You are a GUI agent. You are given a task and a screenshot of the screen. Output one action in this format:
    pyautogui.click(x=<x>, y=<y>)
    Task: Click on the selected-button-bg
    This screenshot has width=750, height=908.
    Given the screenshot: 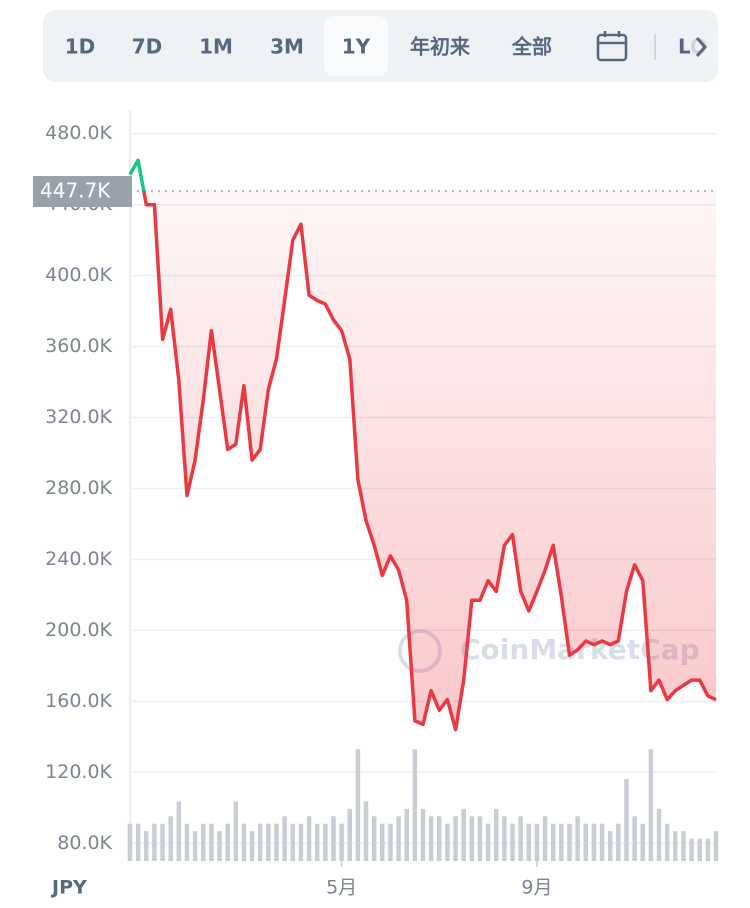 What is the action you would take?
    pyautogui.click(x=356, y=46)
    